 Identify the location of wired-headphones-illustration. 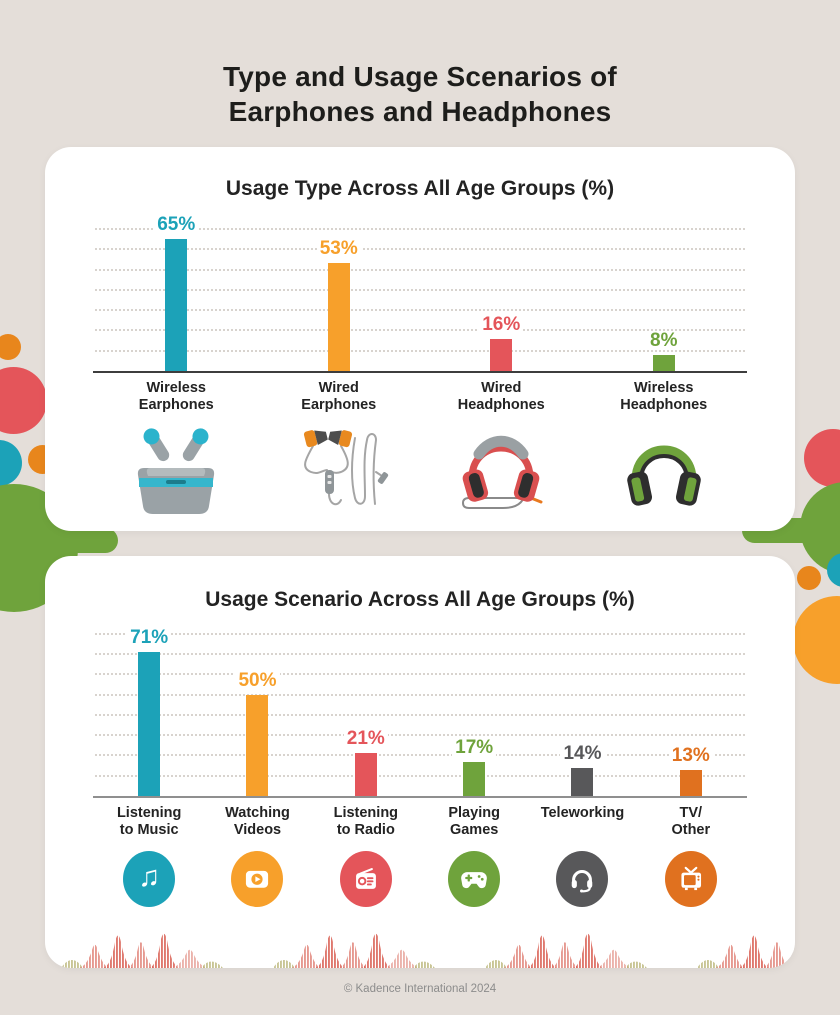
(501, 470).